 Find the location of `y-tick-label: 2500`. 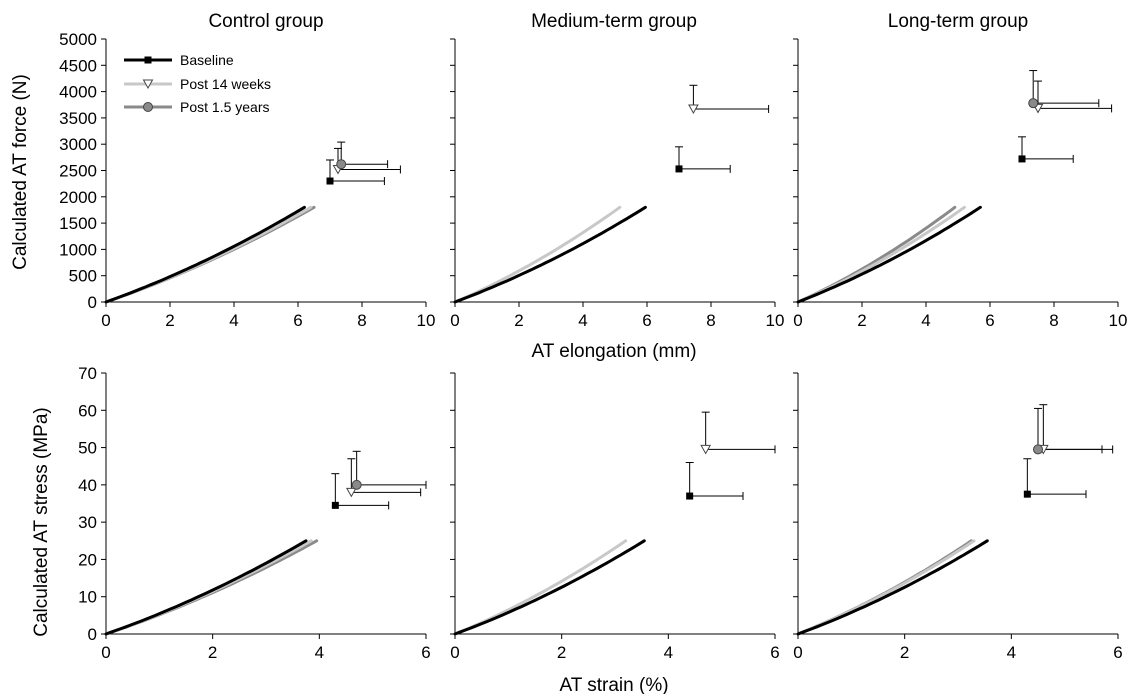

y-tick-label: 2500 is located at coordinates (78, 171).